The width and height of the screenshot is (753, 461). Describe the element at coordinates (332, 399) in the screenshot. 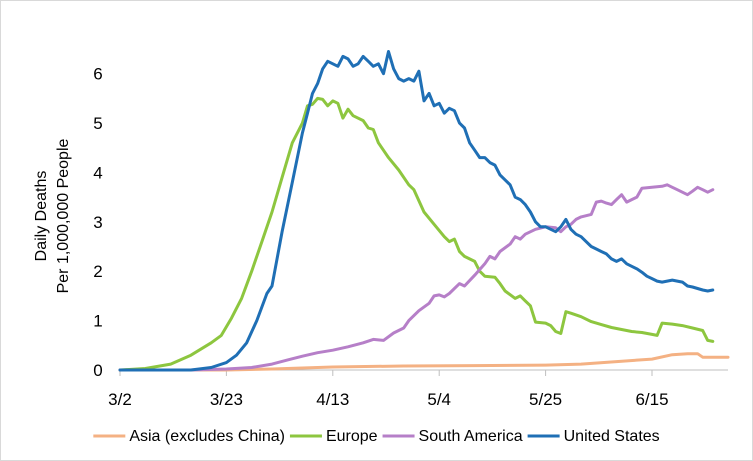

I see `x-tick-label: 4/13` at that location.